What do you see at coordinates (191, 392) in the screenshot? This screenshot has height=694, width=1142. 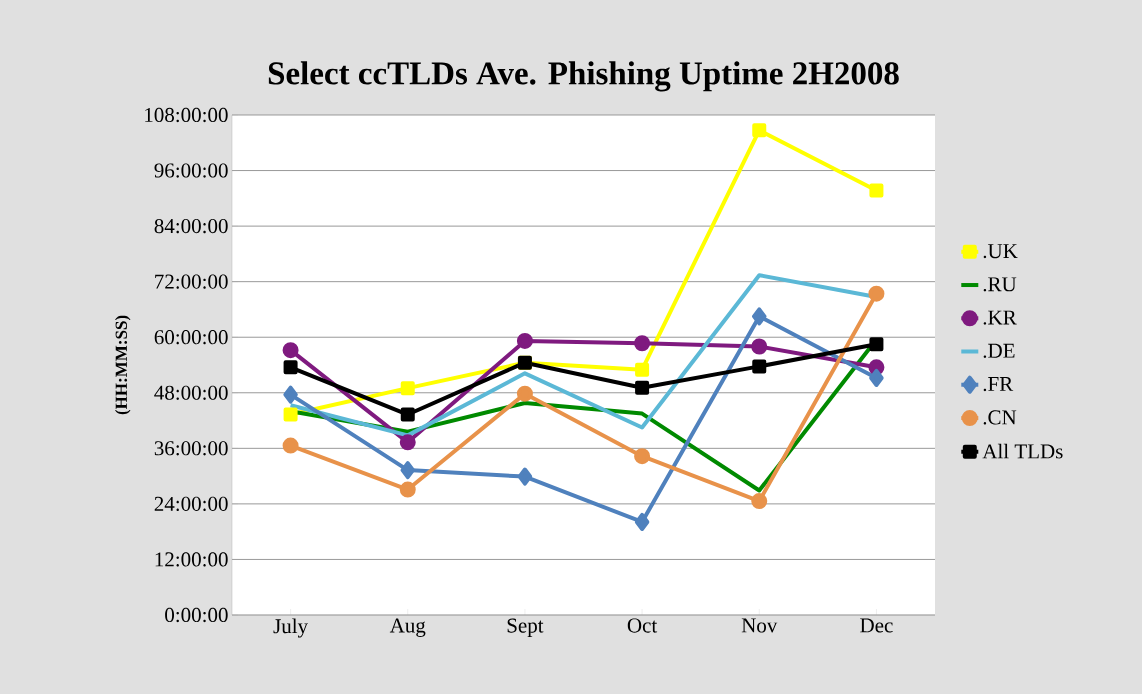 I see `y-tick-label: 48:00:00` at bounding box center [191, 392].